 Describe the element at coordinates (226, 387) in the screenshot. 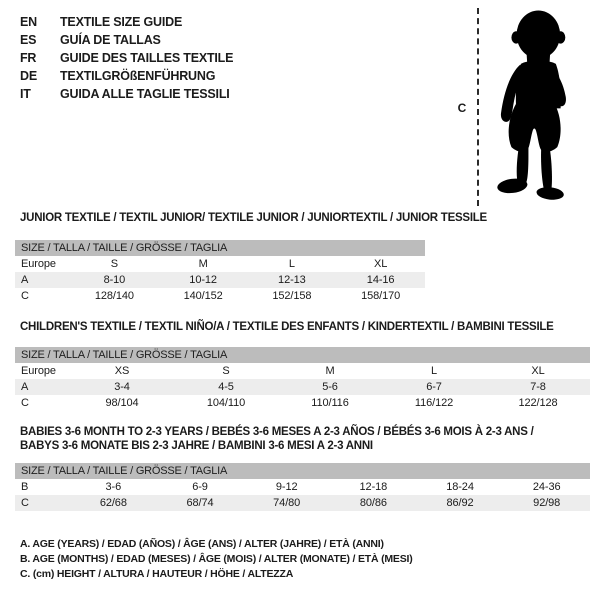

I see `age-cell: 4-5` at that location.